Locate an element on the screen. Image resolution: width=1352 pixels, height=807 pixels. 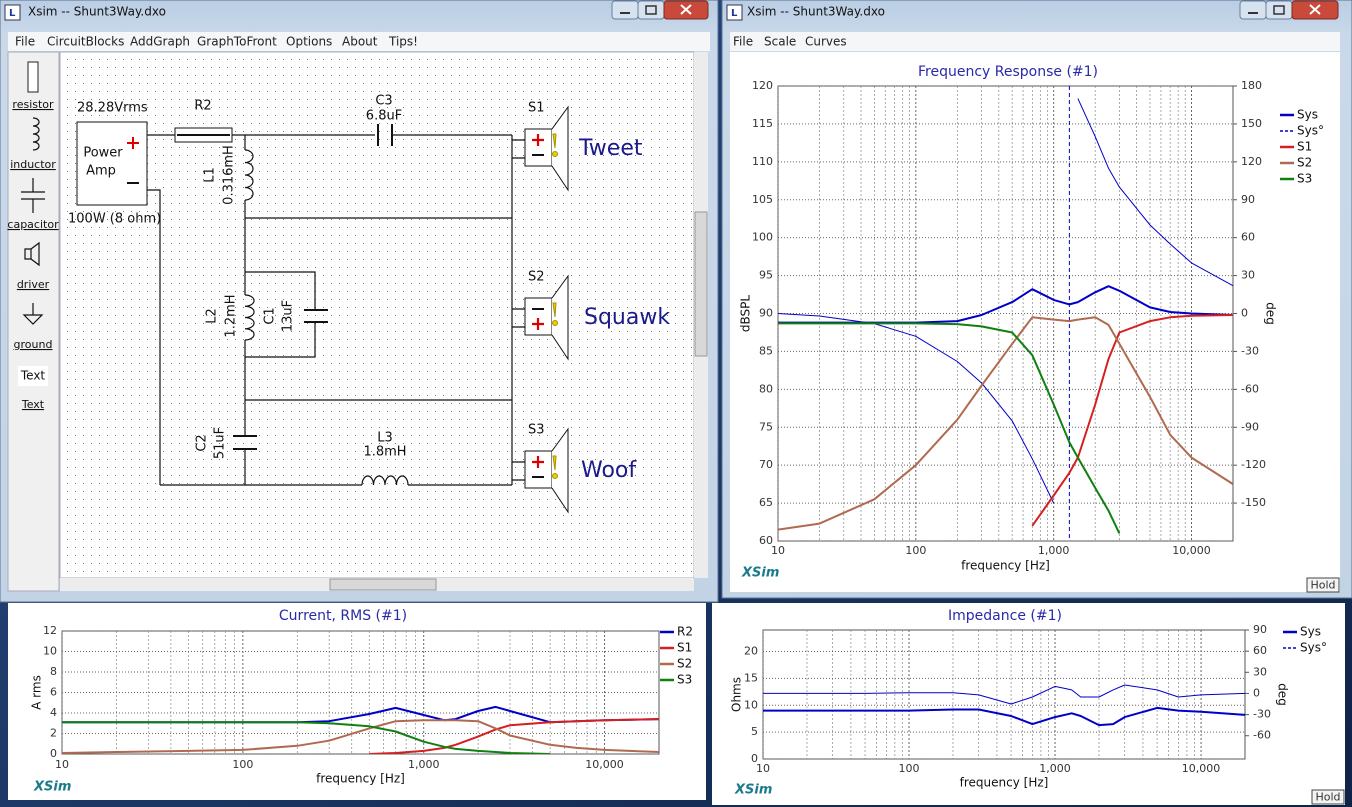
inductor-icon is located at coordinates (36, 134).